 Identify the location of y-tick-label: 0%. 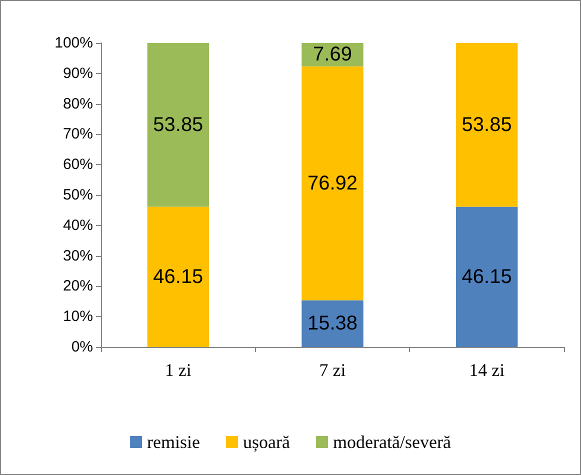
(82, 347).